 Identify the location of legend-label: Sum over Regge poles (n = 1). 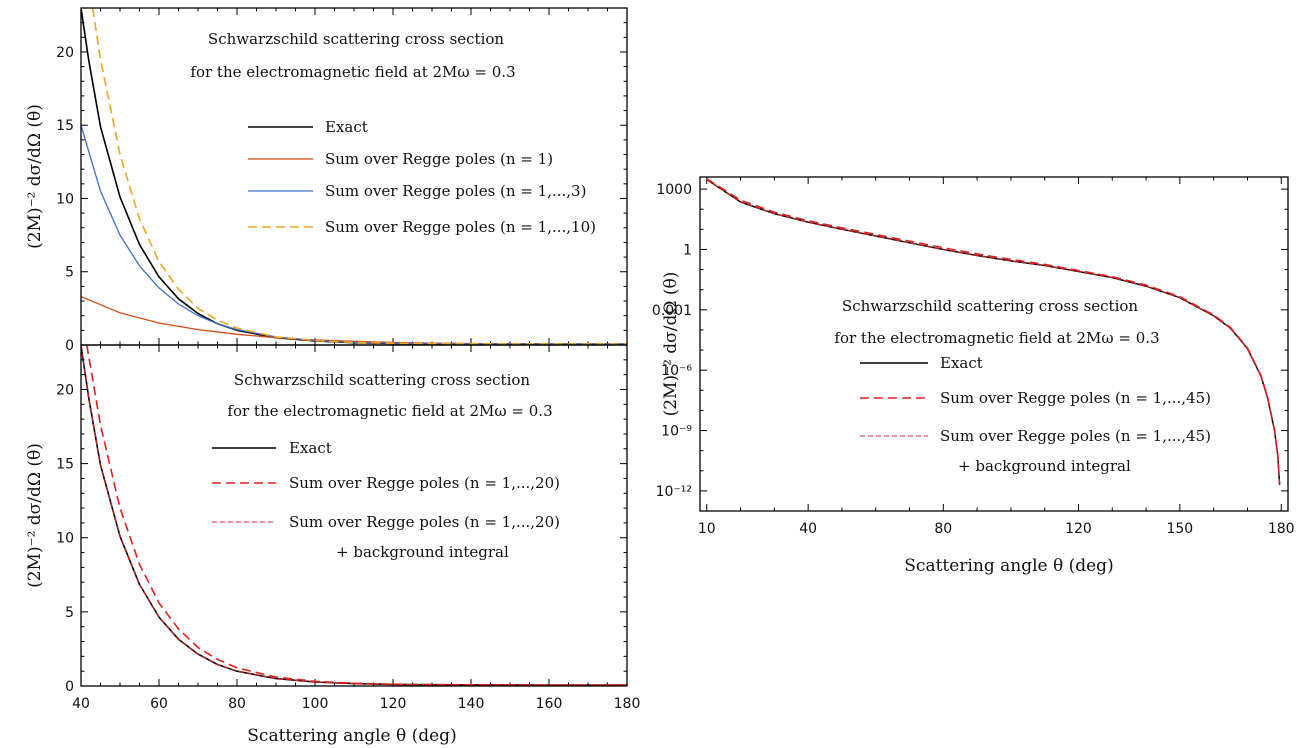
(439, 159).